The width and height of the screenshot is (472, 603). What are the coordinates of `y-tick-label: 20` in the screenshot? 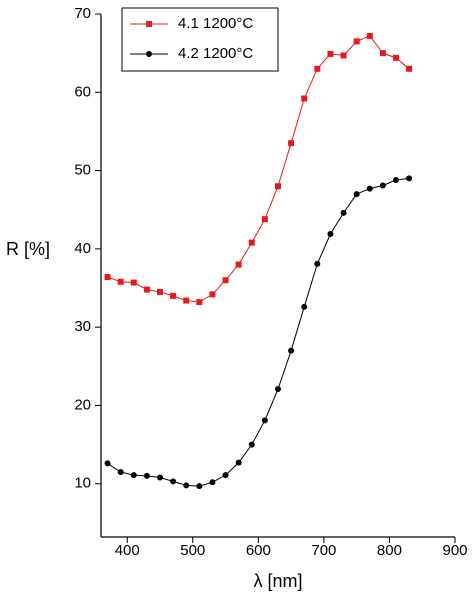 It's located at (82, 404).